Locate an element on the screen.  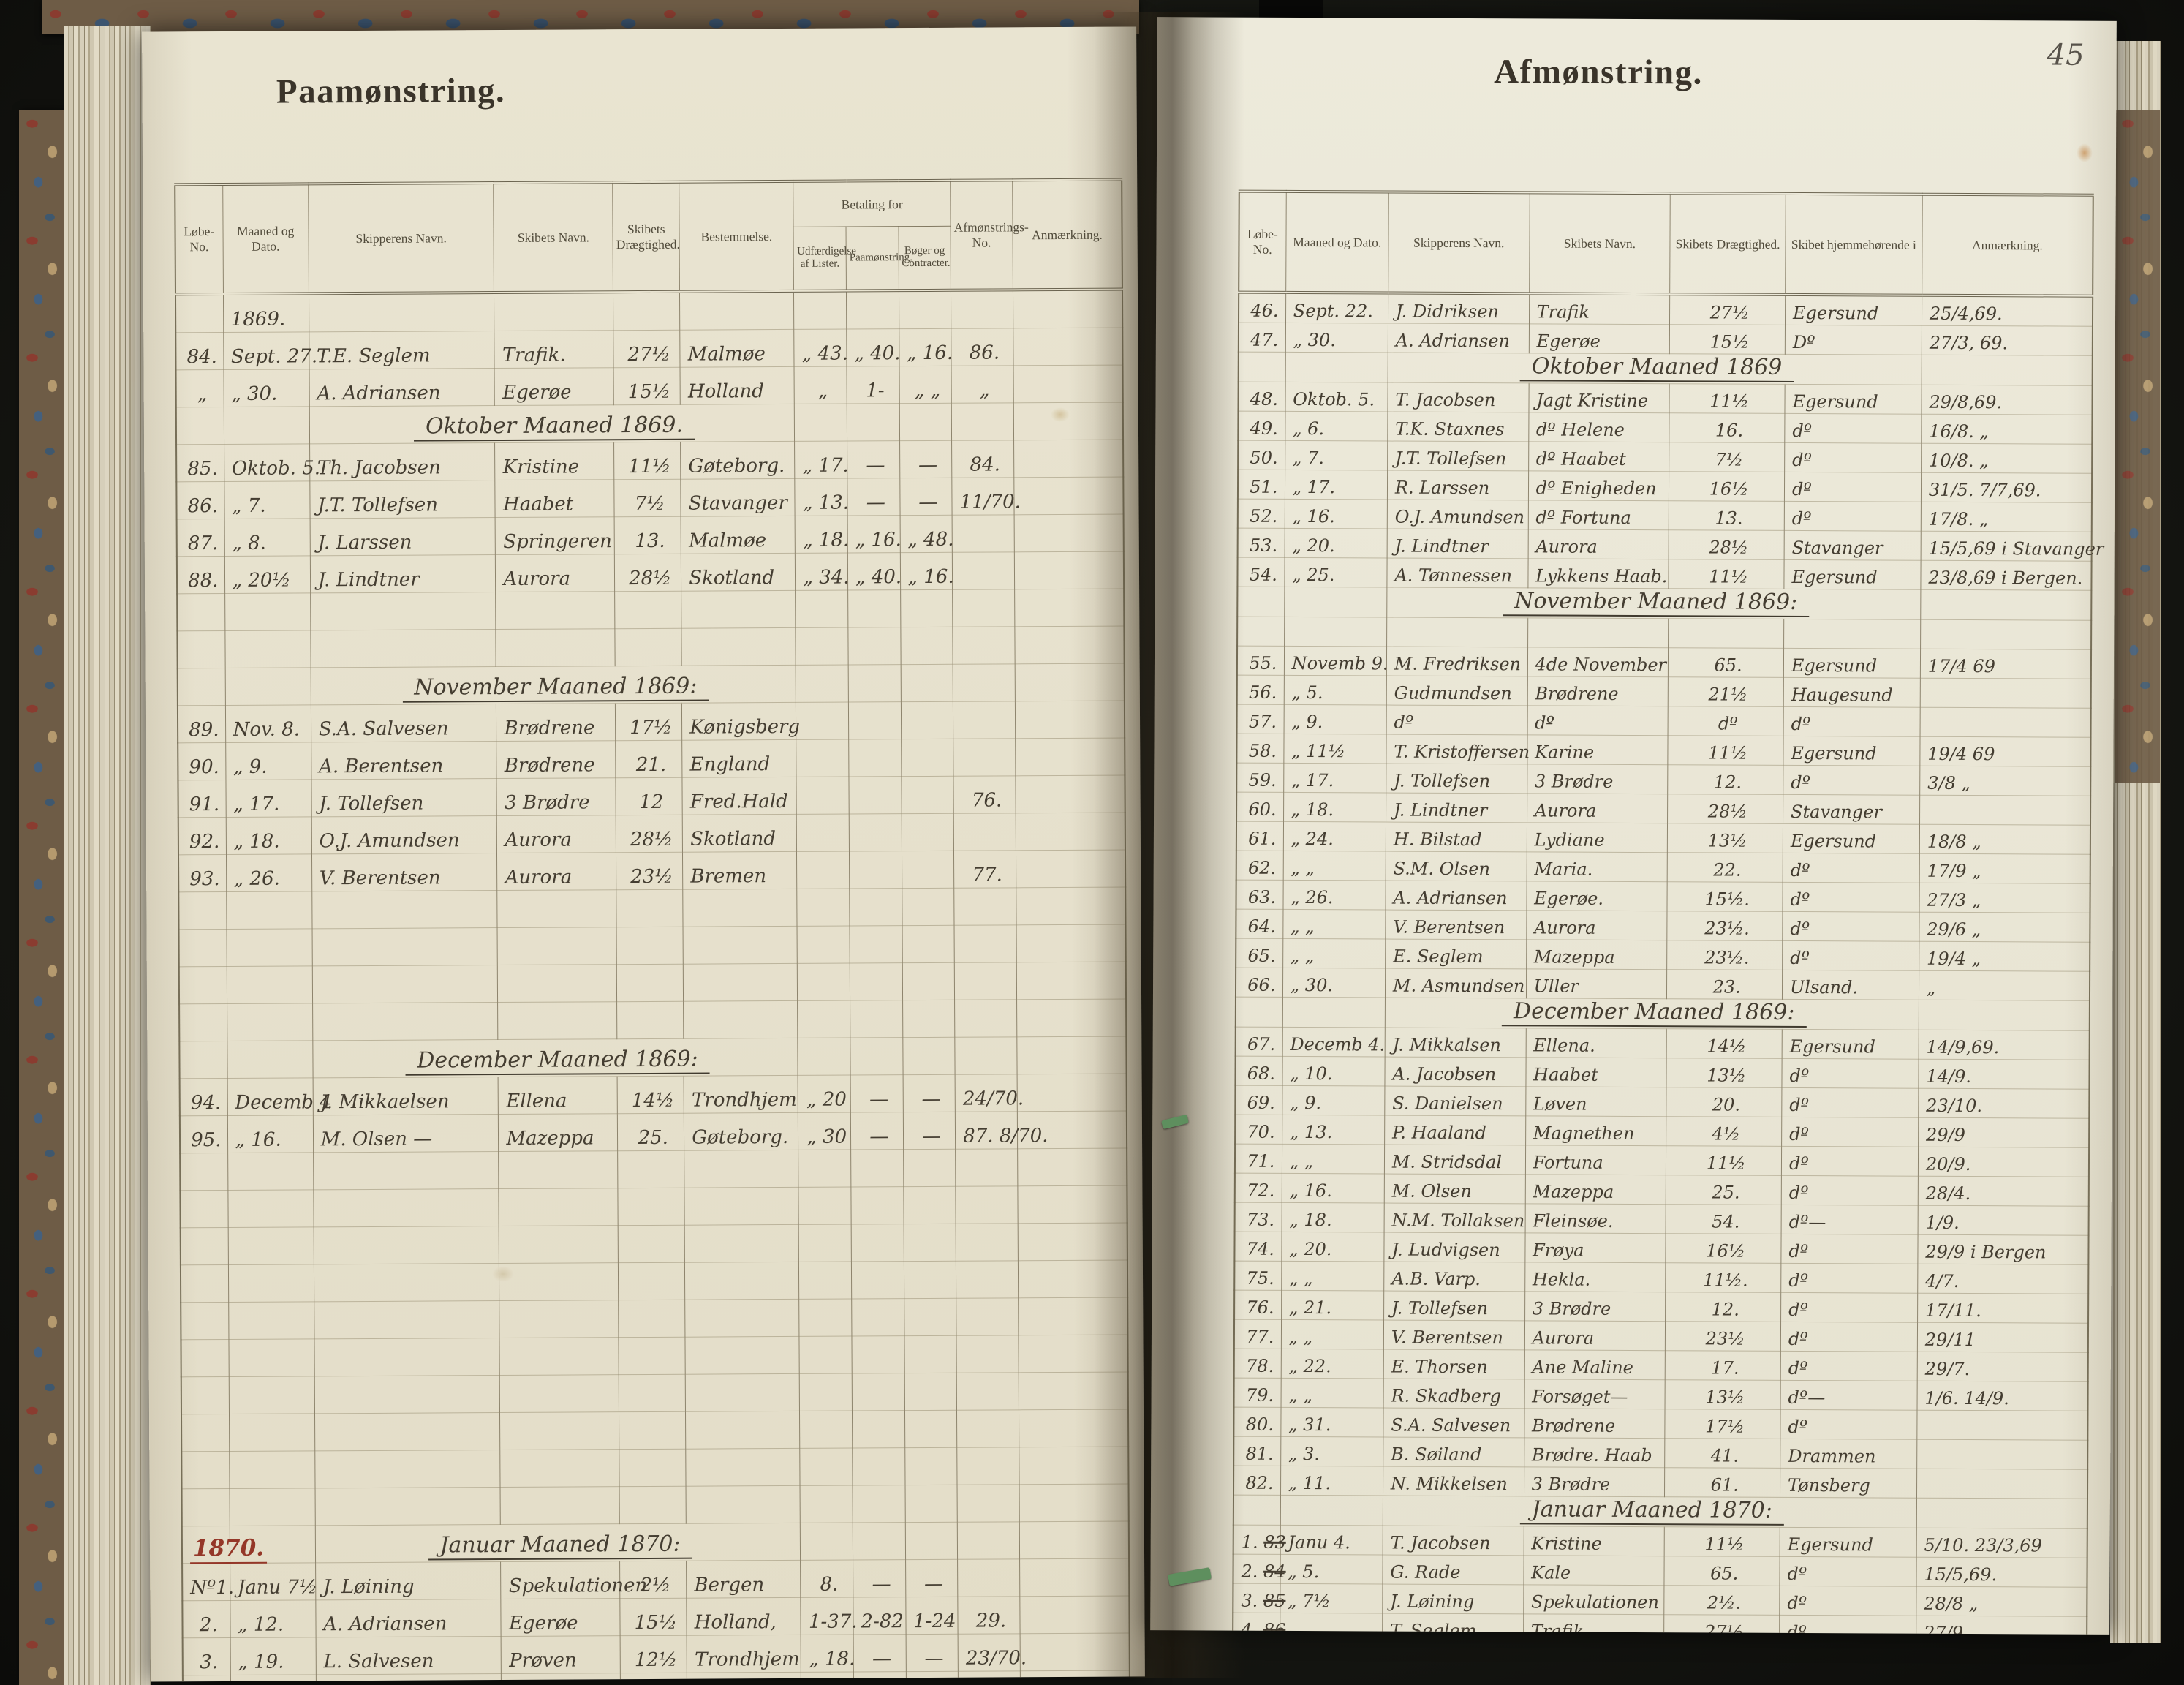
cell-pay_contracts: „ 48, is located at coordinates (932, 1677).